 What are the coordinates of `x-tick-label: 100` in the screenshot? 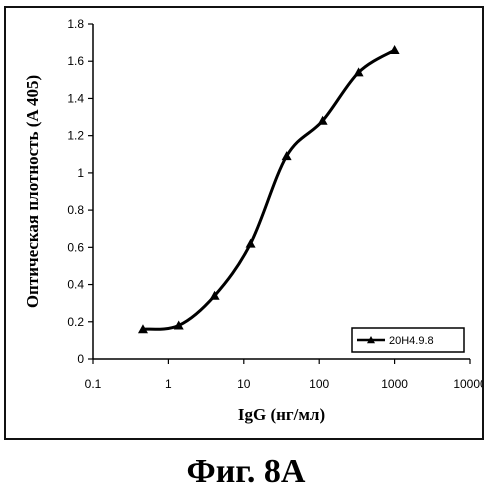 It's located at (319, 384).